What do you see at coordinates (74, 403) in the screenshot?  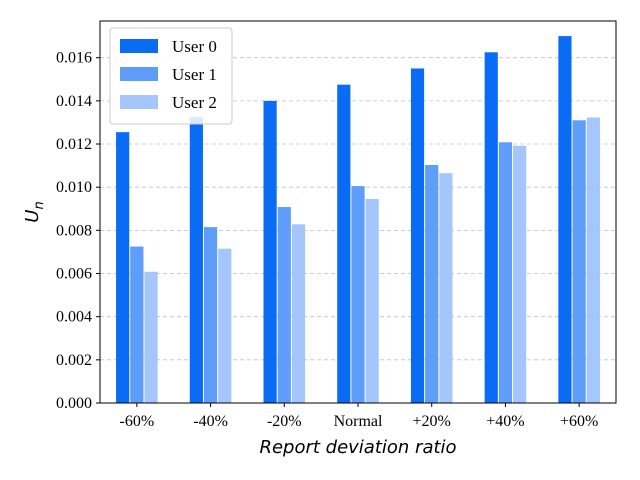 I see `y-tick-label: 0.000` at bounding box center [74, 403].